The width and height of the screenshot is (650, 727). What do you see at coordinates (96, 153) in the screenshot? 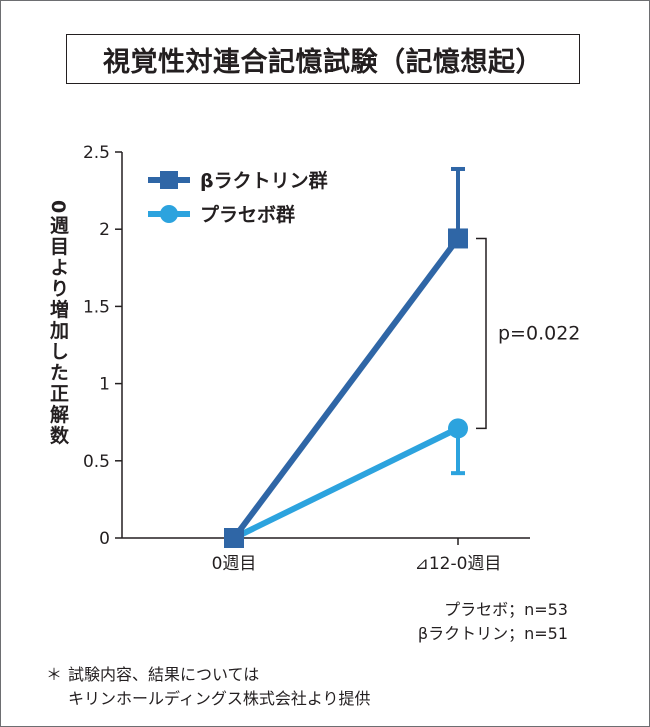
I see `y-tick-label: 2.5` at bounding box center [96, 153].